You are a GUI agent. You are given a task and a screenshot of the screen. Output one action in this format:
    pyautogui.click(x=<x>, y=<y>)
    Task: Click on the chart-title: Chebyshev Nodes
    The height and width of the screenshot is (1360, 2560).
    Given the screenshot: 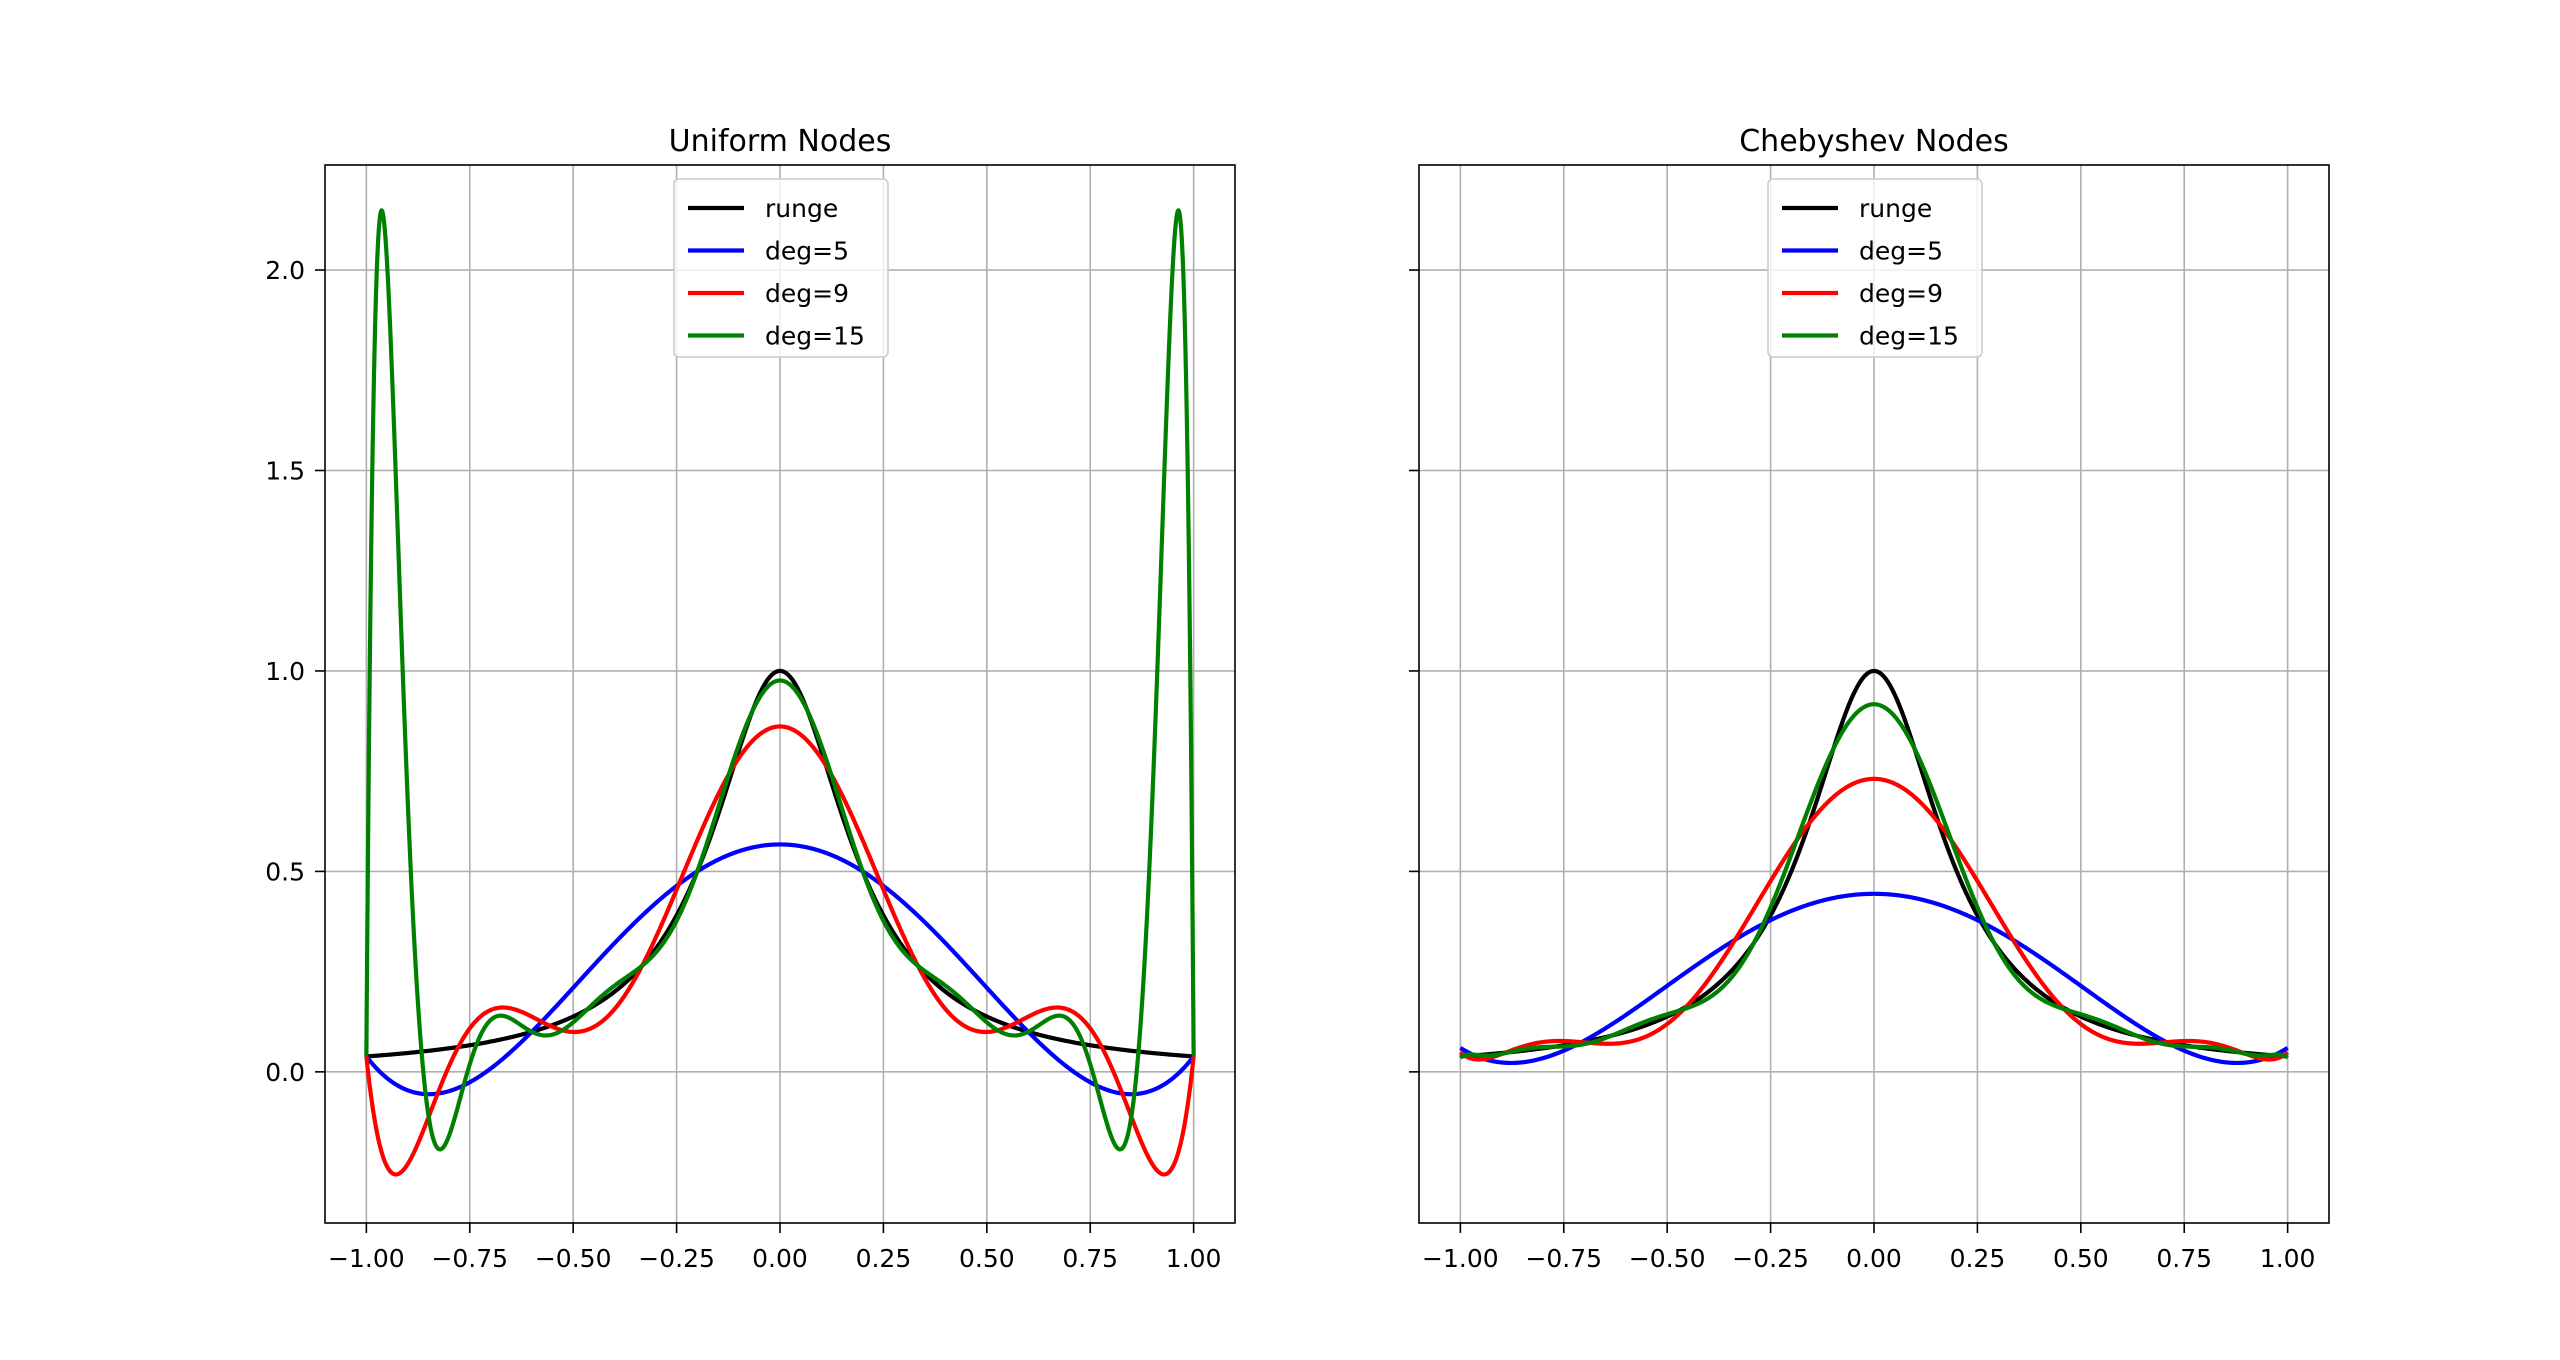 What is the action you would take?
    pyautogui.click(x=1874, y=141)
    